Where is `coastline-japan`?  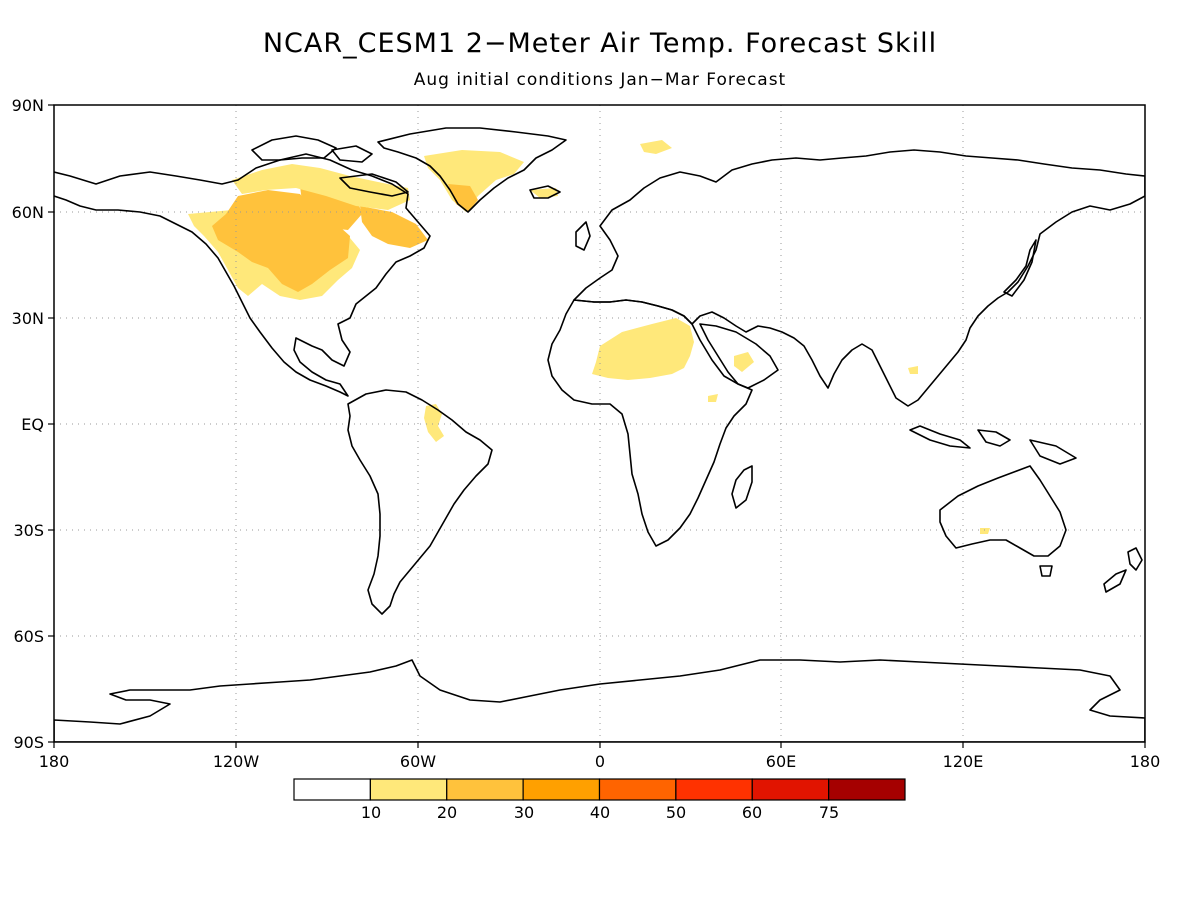
coastline-japan is located at coordinates (1020, 268).